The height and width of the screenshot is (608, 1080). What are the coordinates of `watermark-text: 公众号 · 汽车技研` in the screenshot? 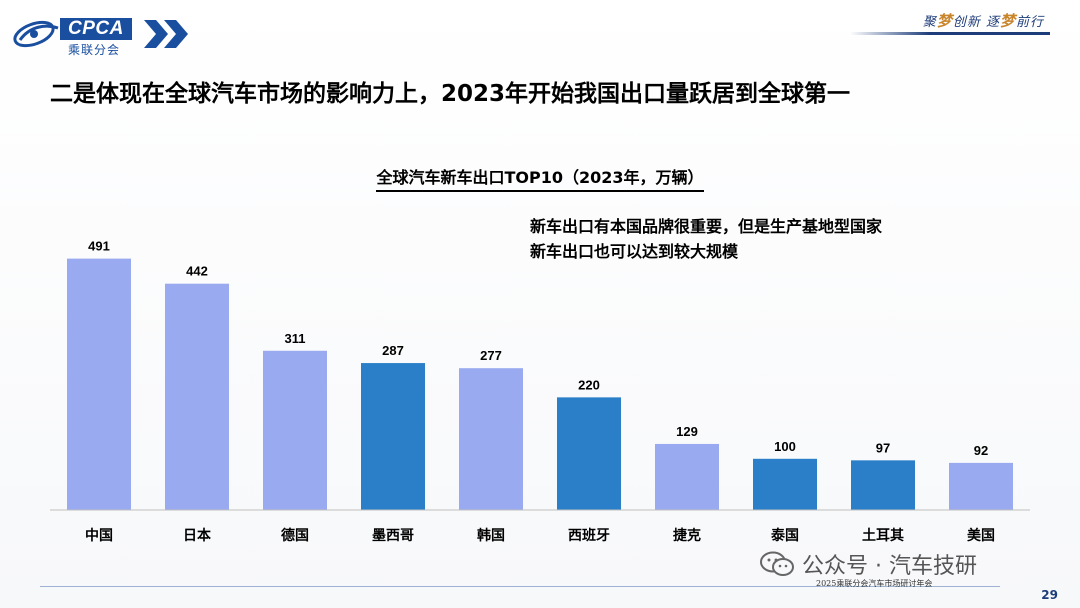 It's located at (889, 566).